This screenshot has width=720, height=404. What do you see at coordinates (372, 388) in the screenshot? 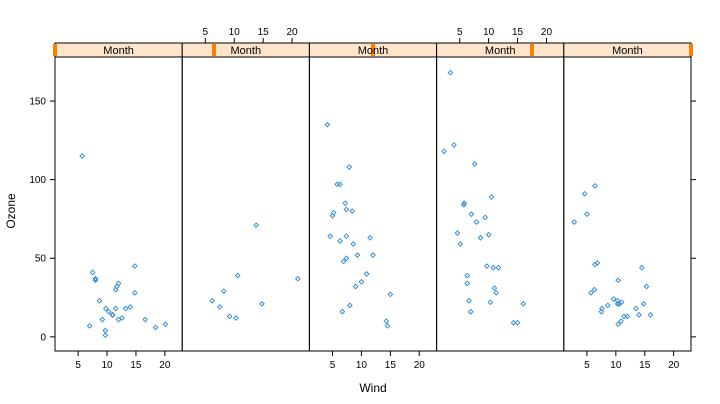
I see `x-axis-label: Wind` at bounding box center [372, 388].